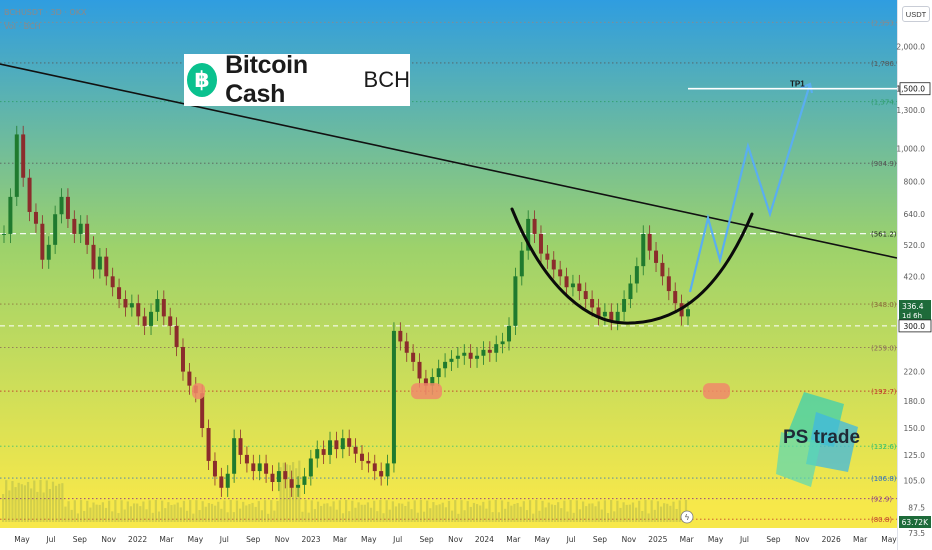 The height and width of the screenshot is (550, 932). What do you see at coordinates (266, 79) in the screenshot?
I see `logo-name: Bitcoin Cash` at bounding box center [266, 79].